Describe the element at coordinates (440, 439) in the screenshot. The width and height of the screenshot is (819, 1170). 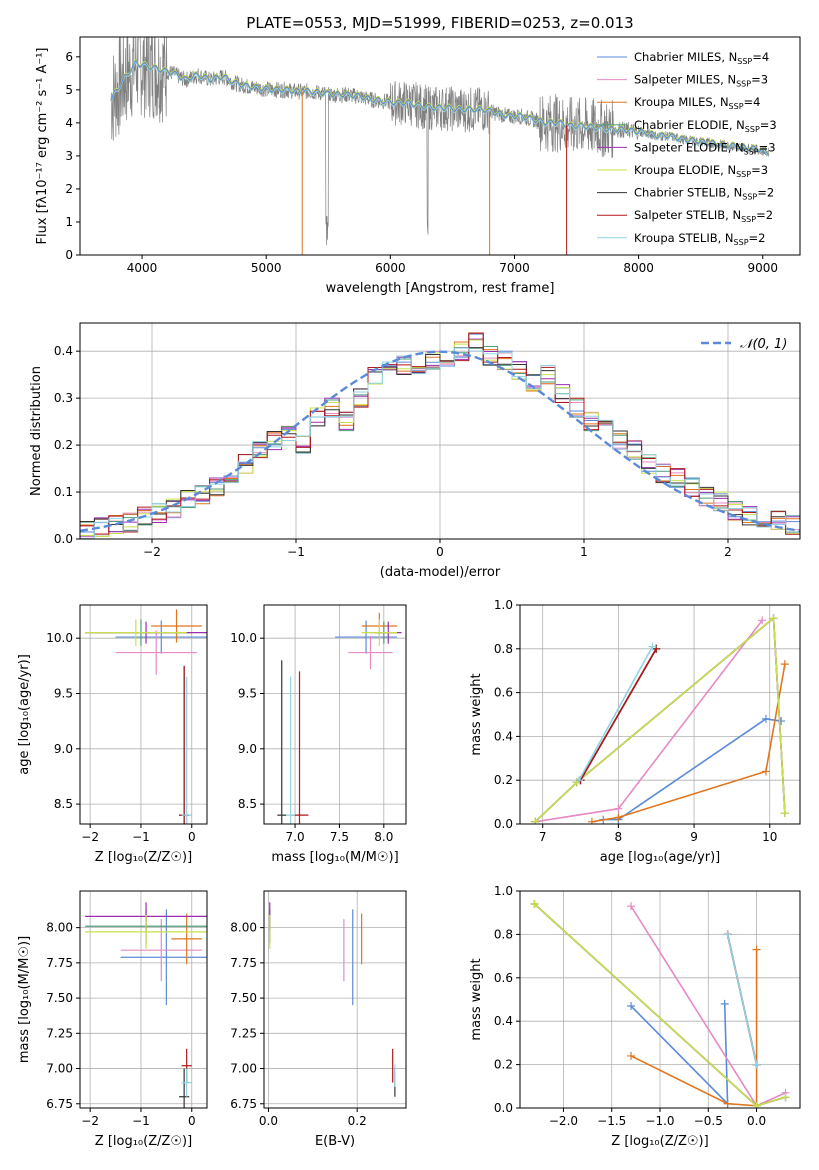
I see `histogram-chabrier_stelib` at that location.